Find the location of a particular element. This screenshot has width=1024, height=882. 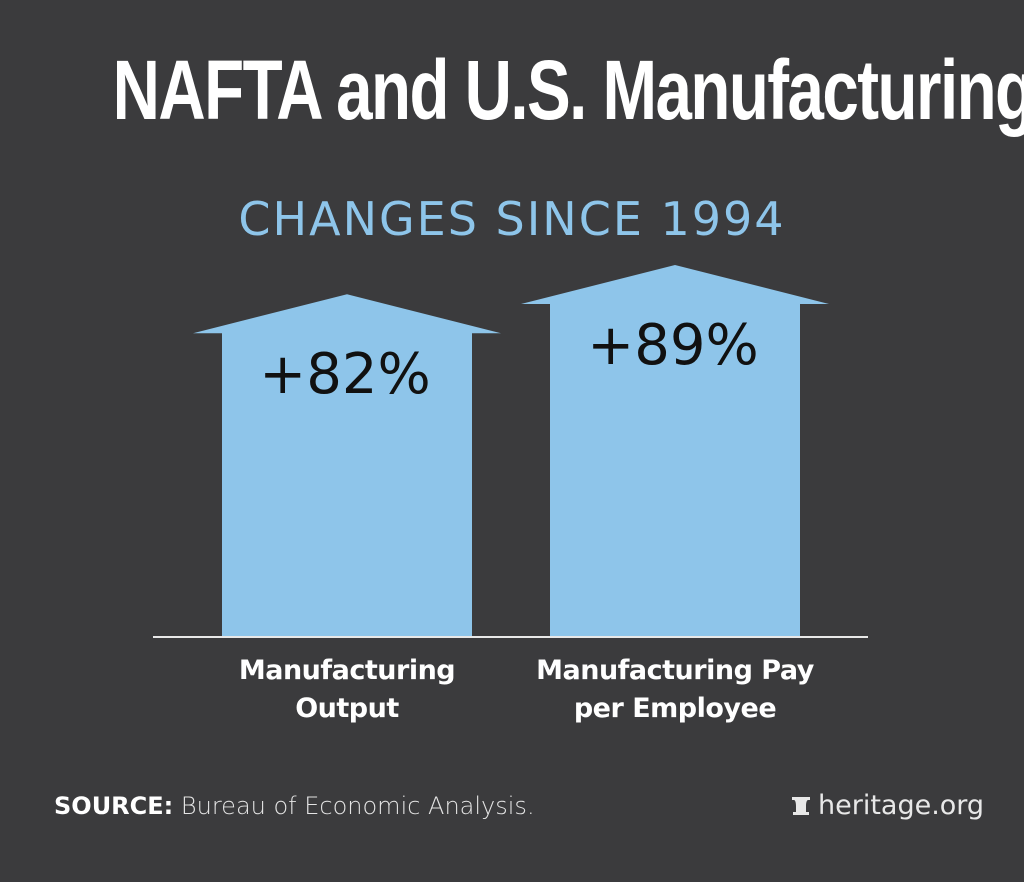

category-label-0: Manufacturing Output is located at coordinates (347, 690).